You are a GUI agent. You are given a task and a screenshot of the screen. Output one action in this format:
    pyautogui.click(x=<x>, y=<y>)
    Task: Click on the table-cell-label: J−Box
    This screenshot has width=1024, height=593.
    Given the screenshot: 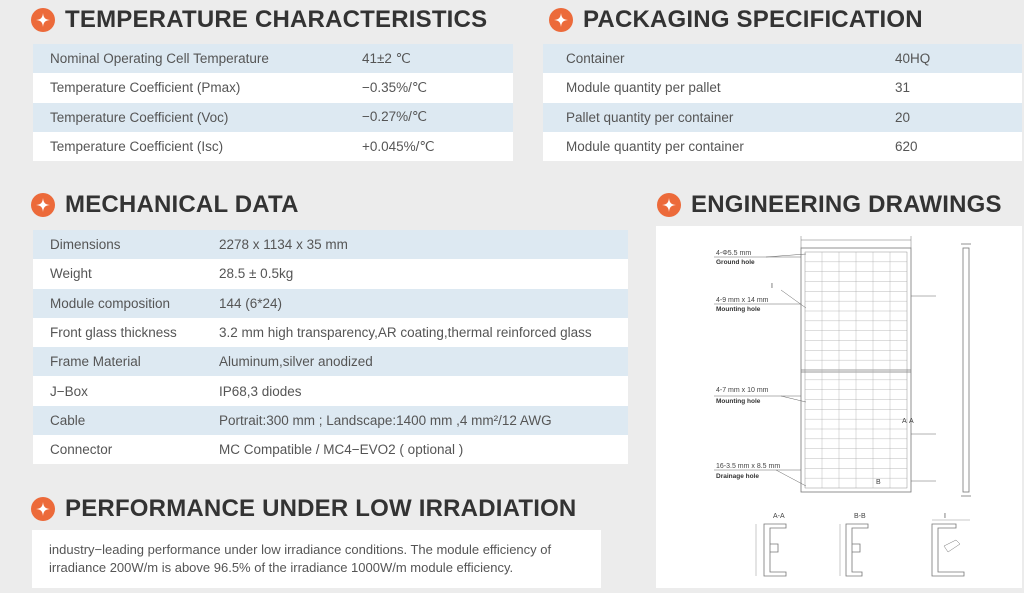 What is the action you would take?
    pyautogui.click(x=69, y=391)
    